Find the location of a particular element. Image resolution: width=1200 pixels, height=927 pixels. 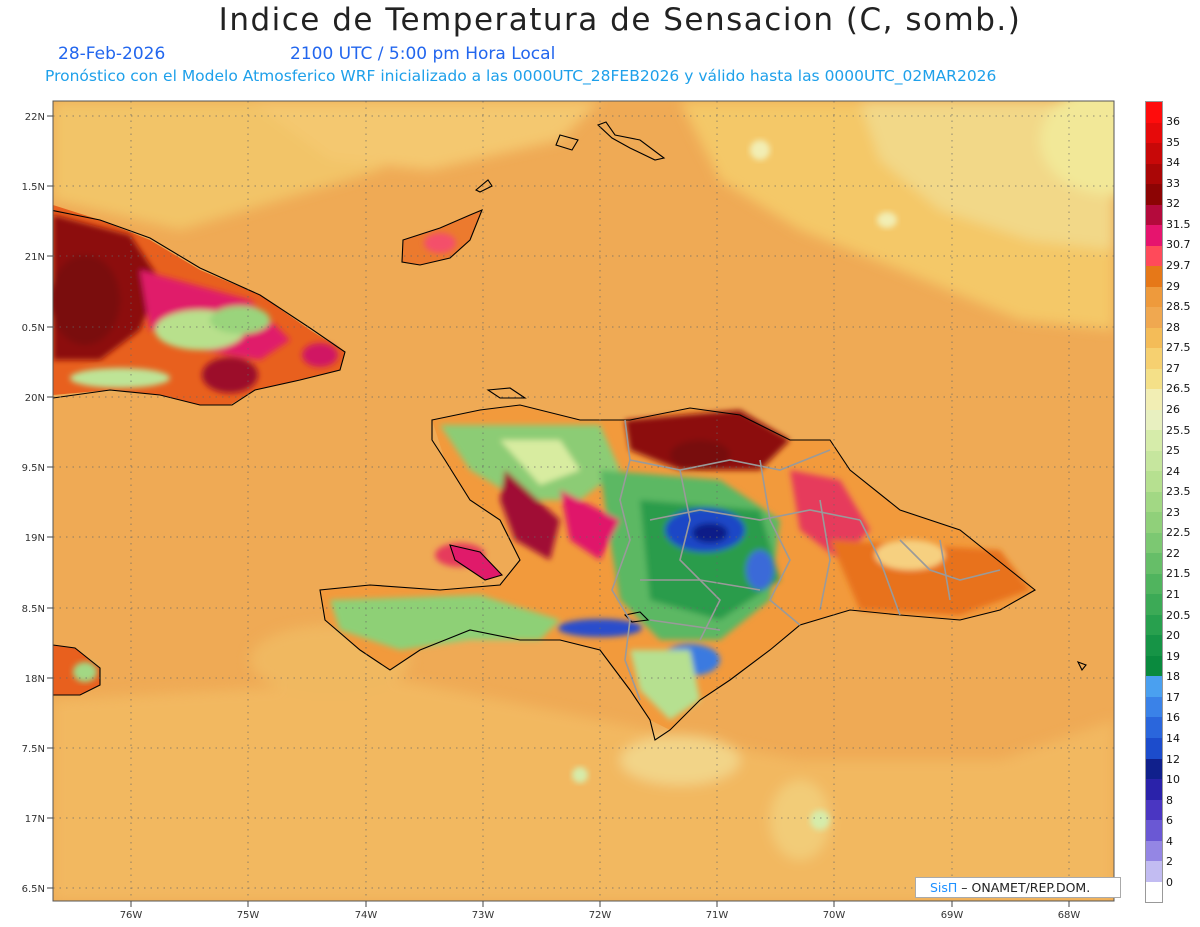

colorbar-label: 16 is located at coordinates (1173, 718).